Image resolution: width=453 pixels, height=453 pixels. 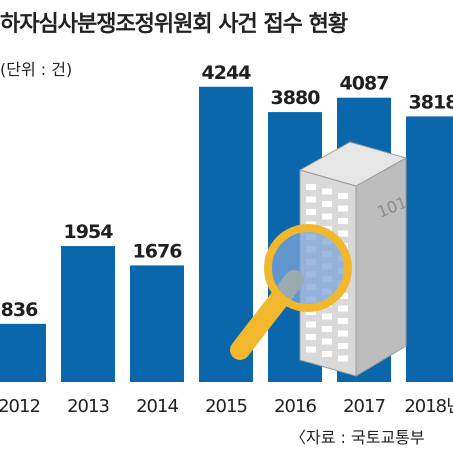 What do you see at coordinates (296, 98) in the screenshot?
I see `bar-value-label: 3880` at bounding box center [296, 98].